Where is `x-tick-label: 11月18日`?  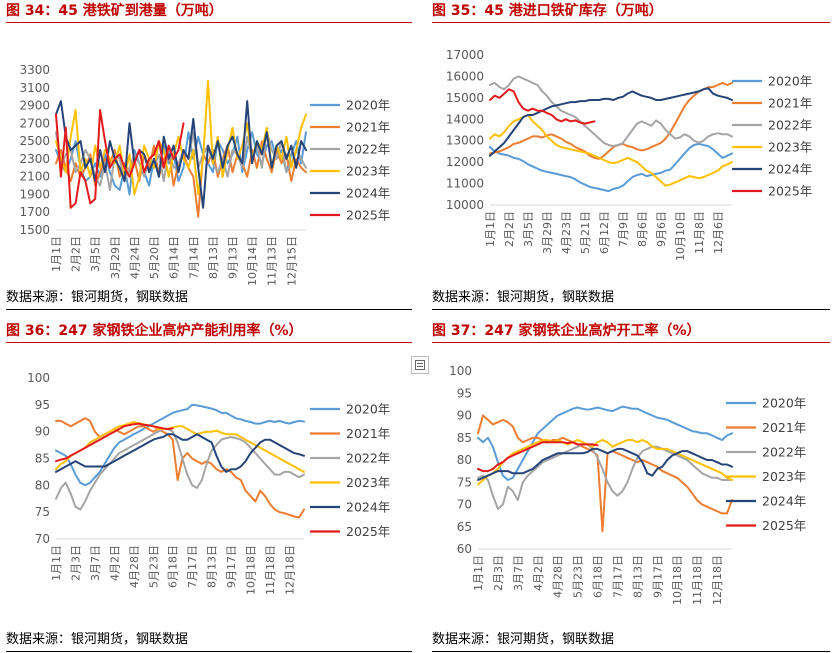 x-tick-label: 11月18日 is located at coordinates (270, 570).